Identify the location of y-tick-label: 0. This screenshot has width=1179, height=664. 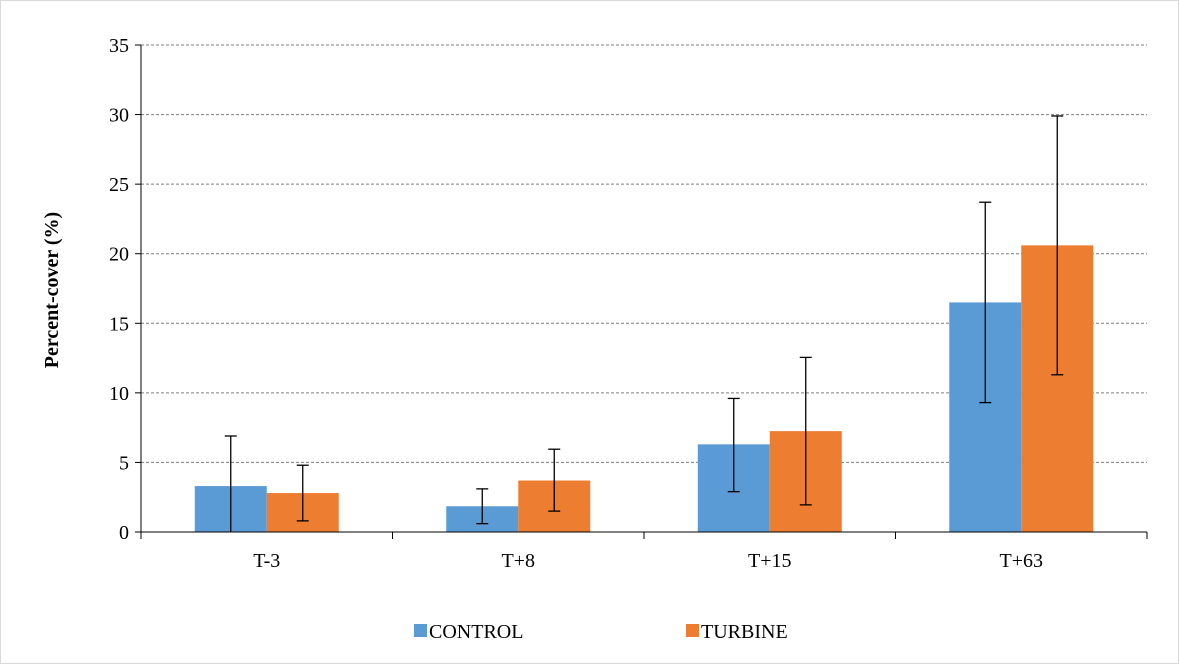
(124, 533).